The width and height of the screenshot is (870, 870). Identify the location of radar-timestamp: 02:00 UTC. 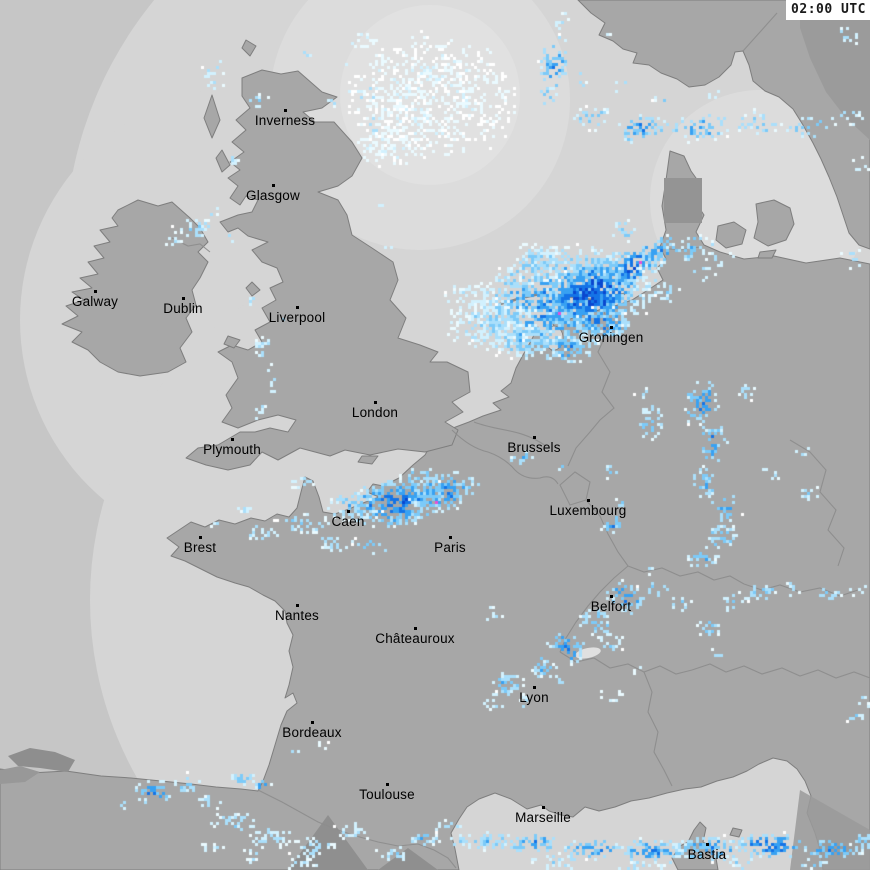
(828, 10).